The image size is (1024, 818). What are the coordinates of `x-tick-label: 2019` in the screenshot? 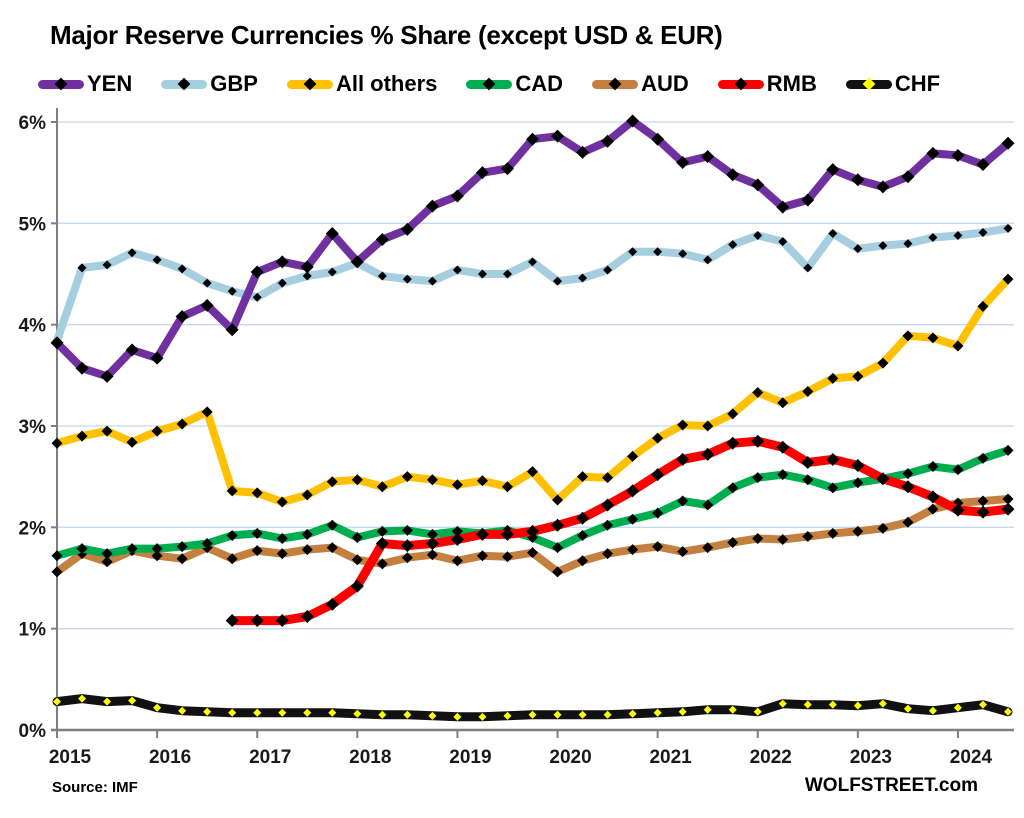 It's located at (470, 757).